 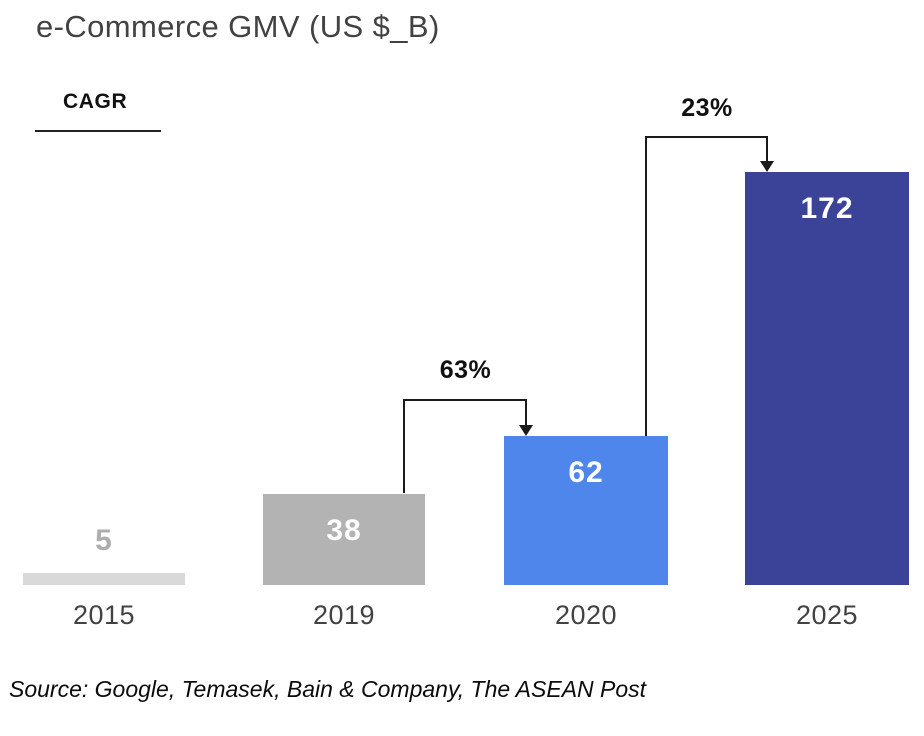 What do you see at coordinates (827, 208) in the screenshot?
I see `bar-value-2025: 172` at bounding box center [827, 208].